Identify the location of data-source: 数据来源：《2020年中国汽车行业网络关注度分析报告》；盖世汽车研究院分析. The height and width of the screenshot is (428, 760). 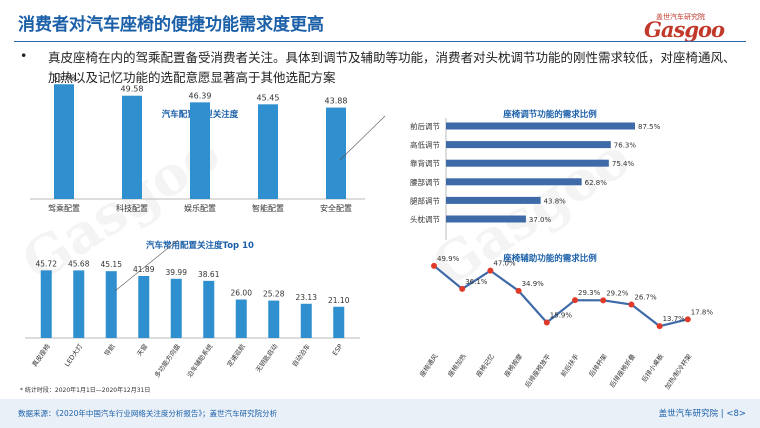
(148, 413).